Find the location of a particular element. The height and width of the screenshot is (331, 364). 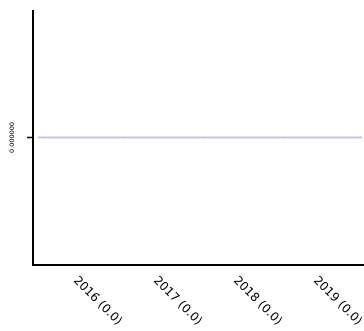

x-tick-label: 2018 (0.0) is located at coordinates (258, 299).